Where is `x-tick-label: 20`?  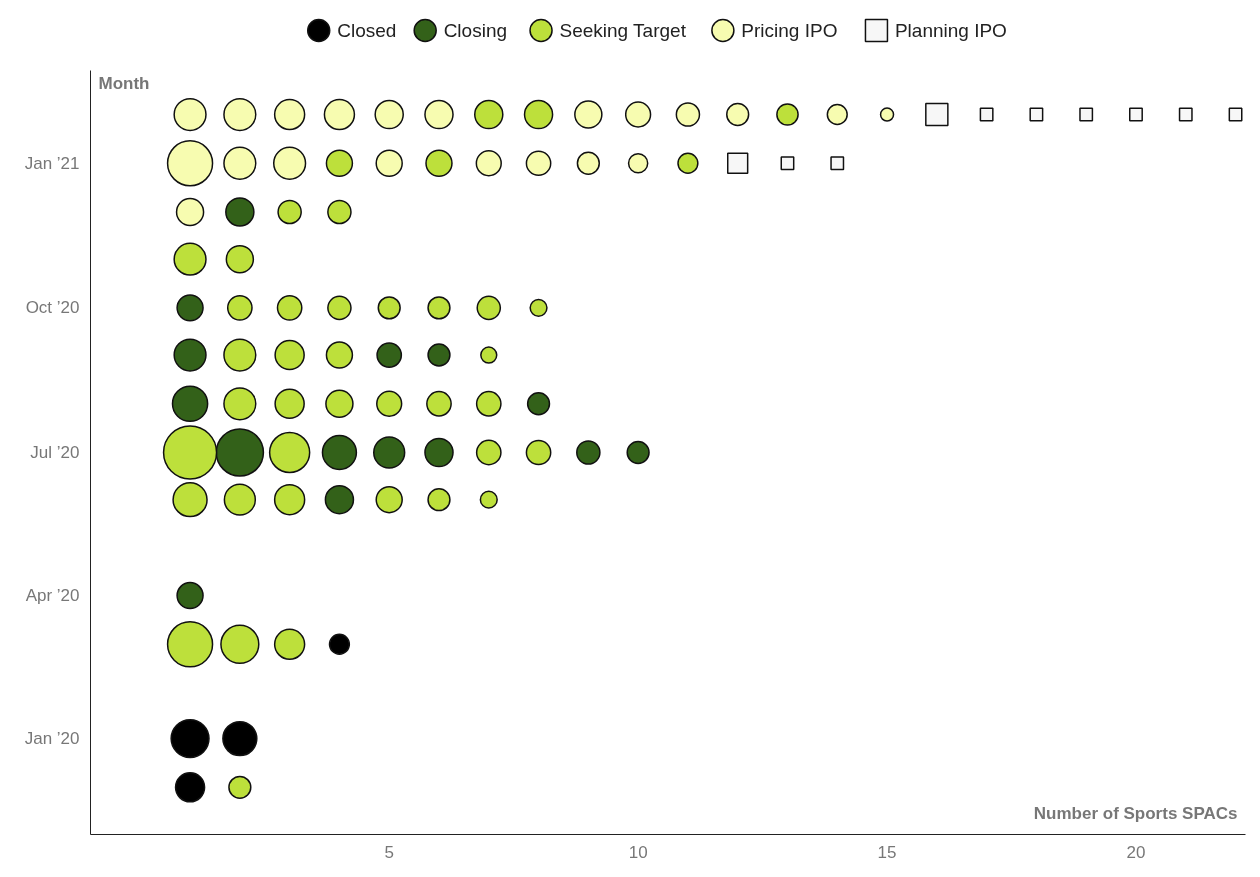 x-tick-label: 20 is located at coordinates (1136, 852).